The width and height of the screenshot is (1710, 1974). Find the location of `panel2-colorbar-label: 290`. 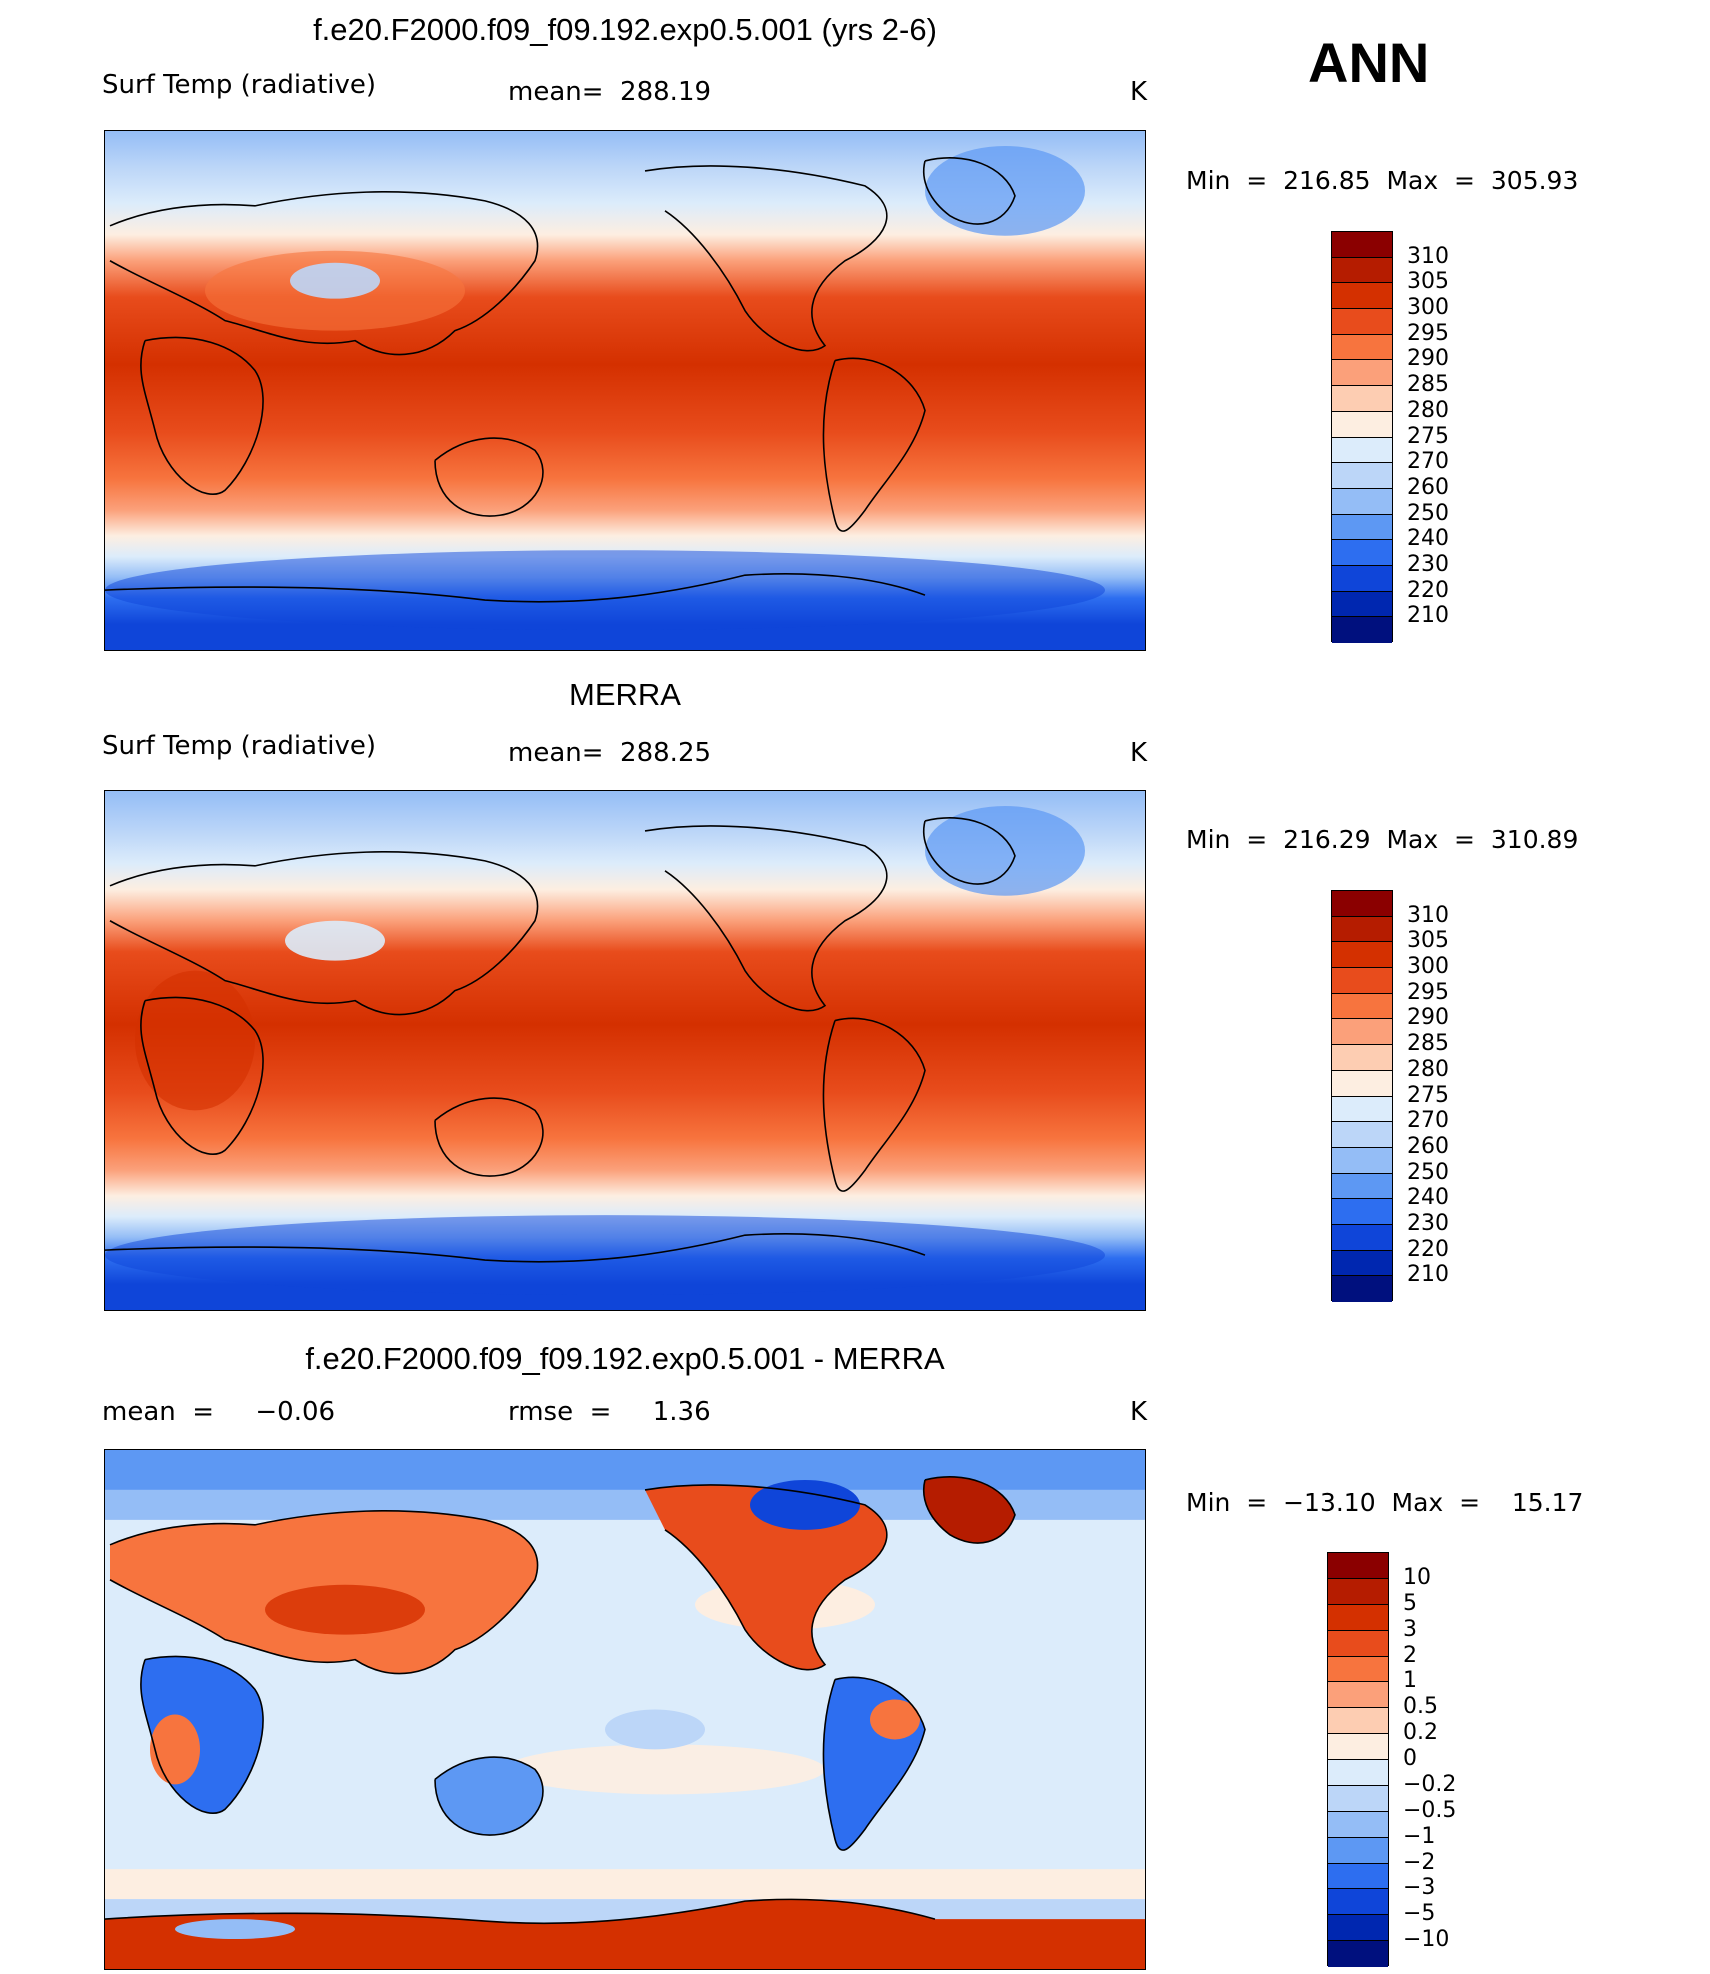

panel2-colorbar-label: 290 is located at coordinates (1428, 1018).